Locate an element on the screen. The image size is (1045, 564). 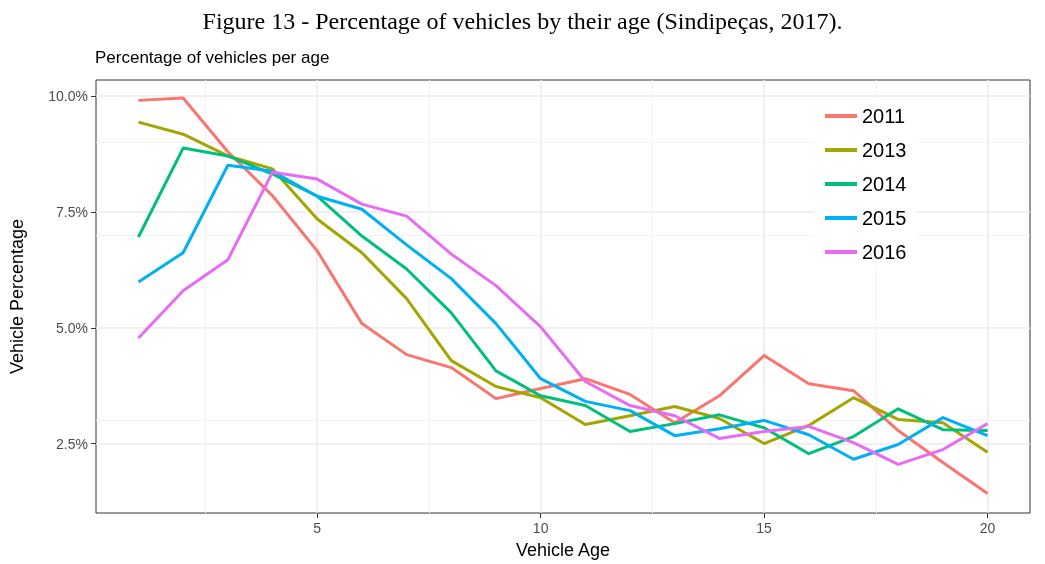
chart-title: Figure 13 - Percentage of vehicles by their age (Sindipeças, 2017). is located at coordinates (522, 21).